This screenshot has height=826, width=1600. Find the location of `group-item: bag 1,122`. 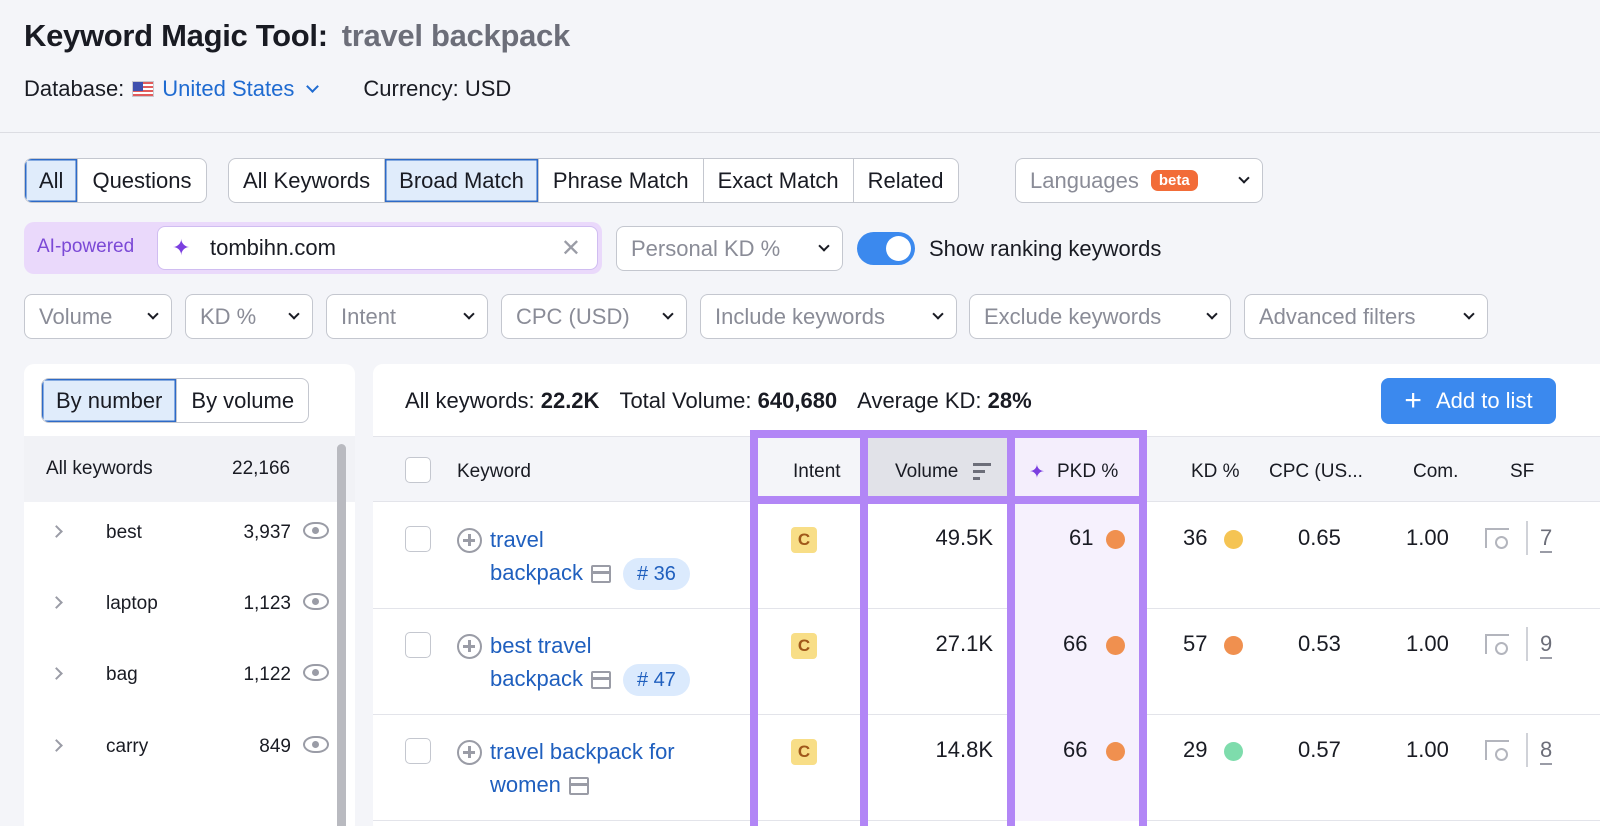

group-item: bag 1,122 is located at coordinates (189, 678).